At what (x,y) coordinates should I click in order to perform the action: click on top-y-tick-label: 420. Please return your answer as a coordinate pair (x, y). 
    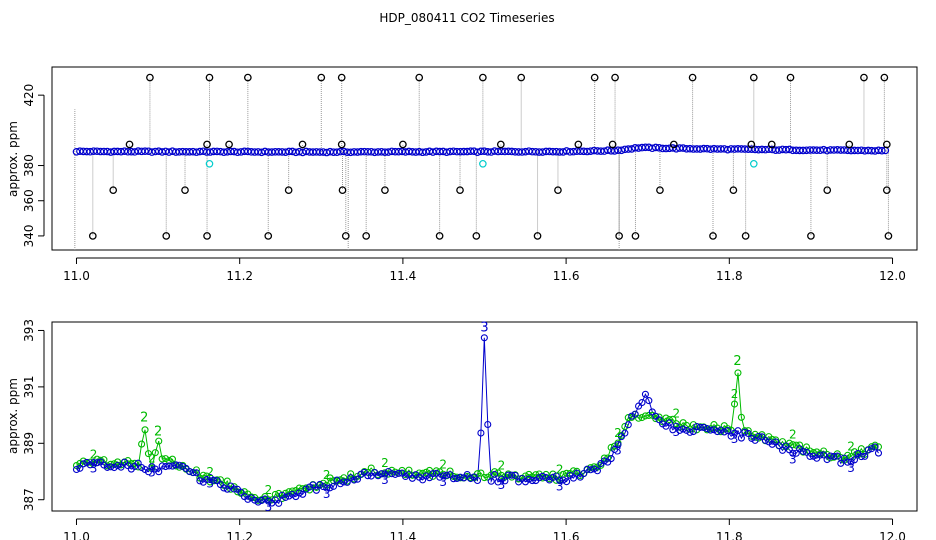
    Looking at the image, I should click on (29, 95).